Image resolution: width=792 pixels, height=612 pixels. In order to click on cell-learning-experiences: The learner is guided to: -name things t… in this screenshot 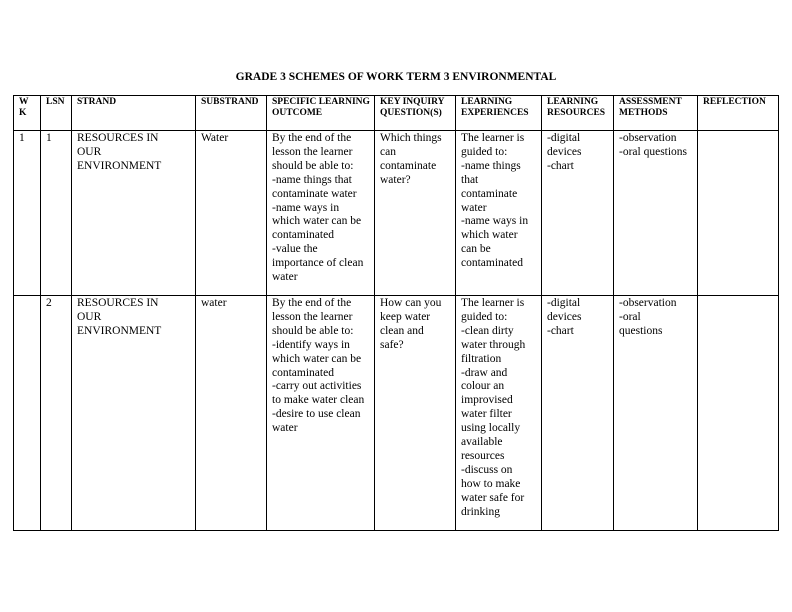, I will do `click(498, 213)`.